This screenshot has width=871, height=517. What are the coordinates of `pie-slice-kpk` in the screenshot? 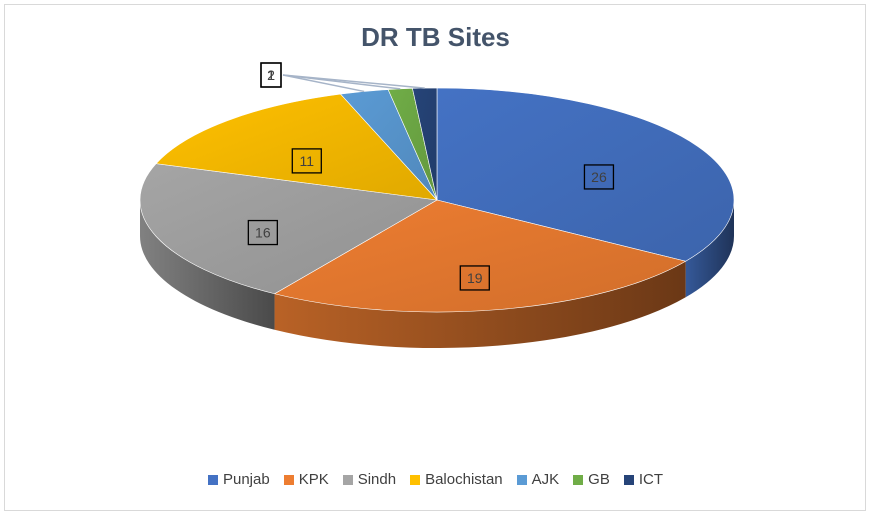 It's located at (480, 256).